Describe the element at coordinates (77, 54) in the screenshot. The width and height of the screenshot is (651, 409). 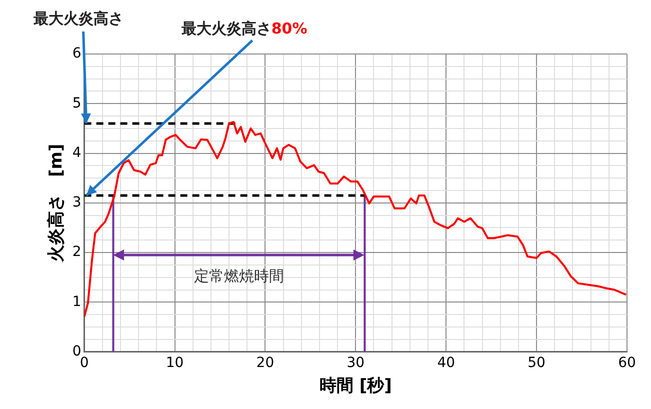
I see `y-tick-label: 6` at that location.